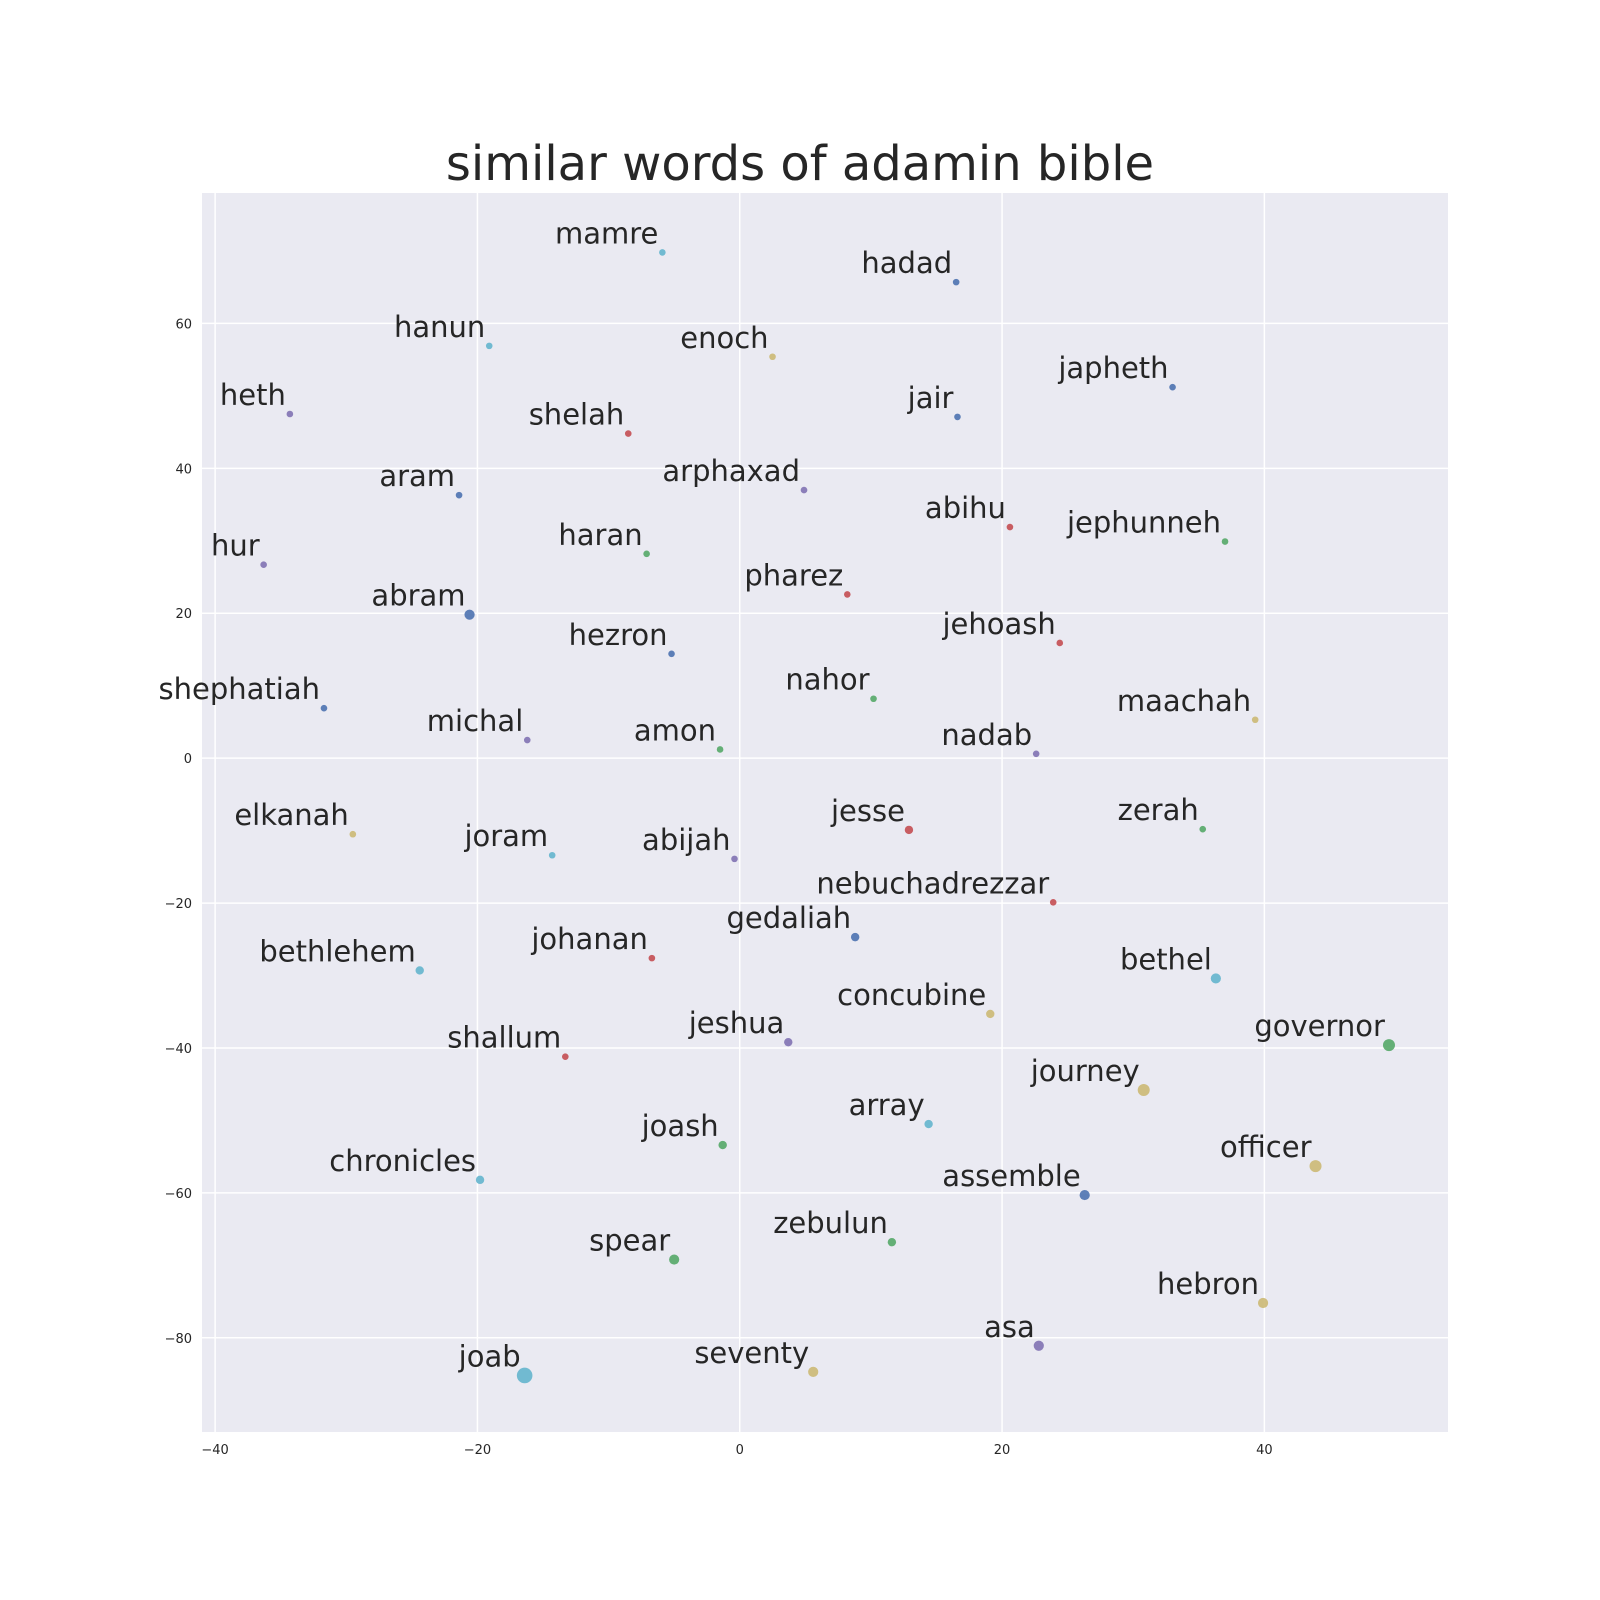  What do you see at coordinates (505, 836) in the screenshot?
I see `label-joram: joram` at bounding box center [505, 836].